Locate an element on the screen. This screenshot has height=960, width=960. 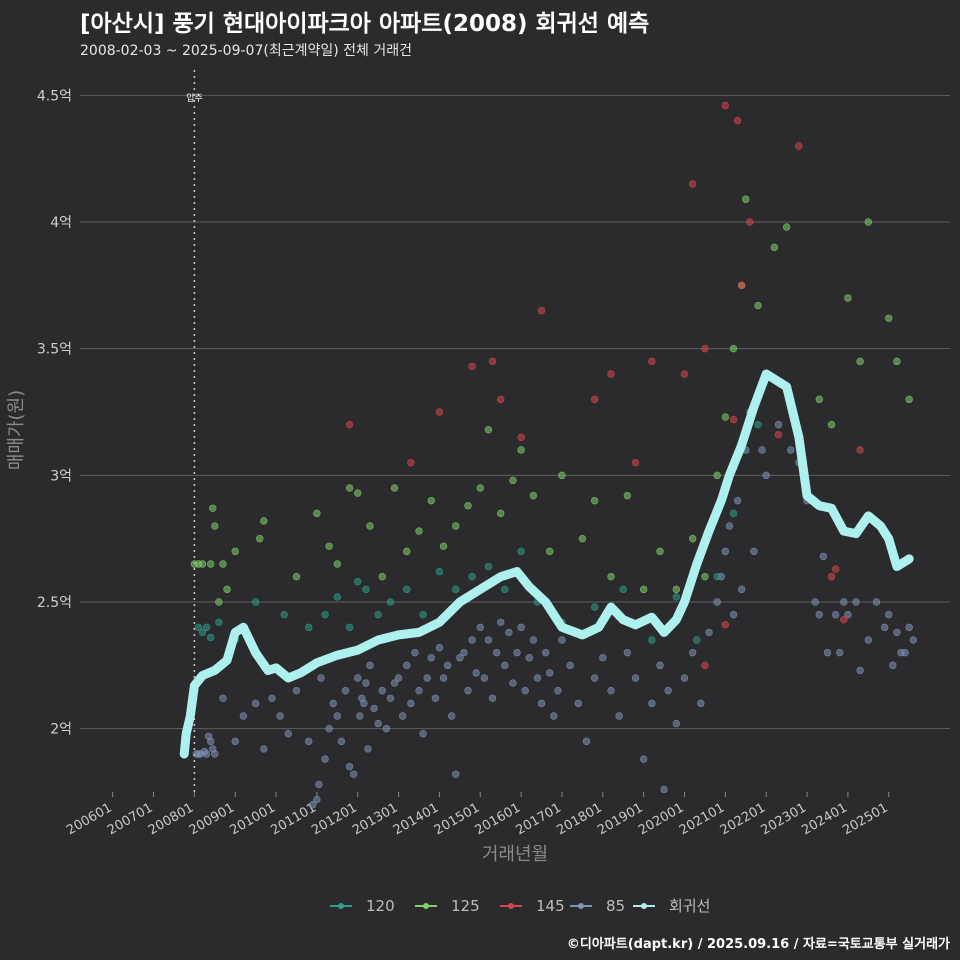
x-tick-label: 202501 is located at coordinates (865, 819).